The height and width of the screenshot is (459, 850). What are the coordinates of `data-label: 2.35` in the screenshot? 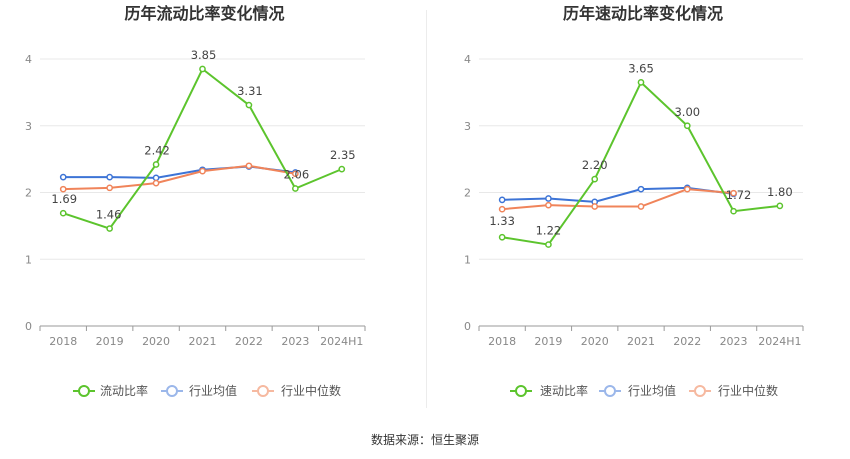 It's located at (343, 155).